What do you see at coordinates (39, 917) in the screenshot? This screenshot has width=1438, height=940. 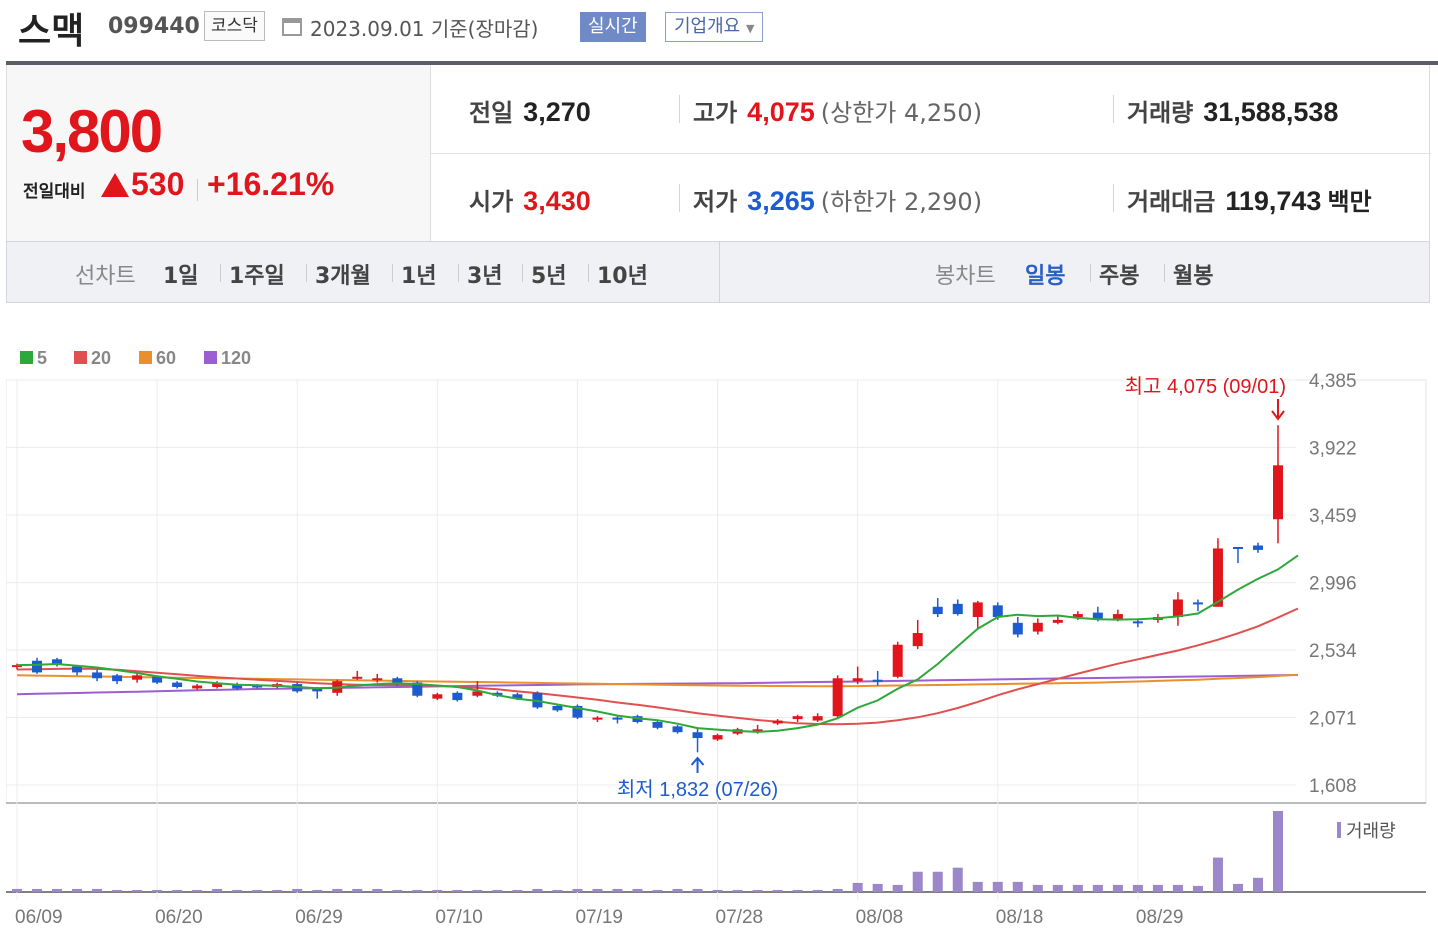 I see `x-tick-label: 06/09` at bounding box center [39, 917].